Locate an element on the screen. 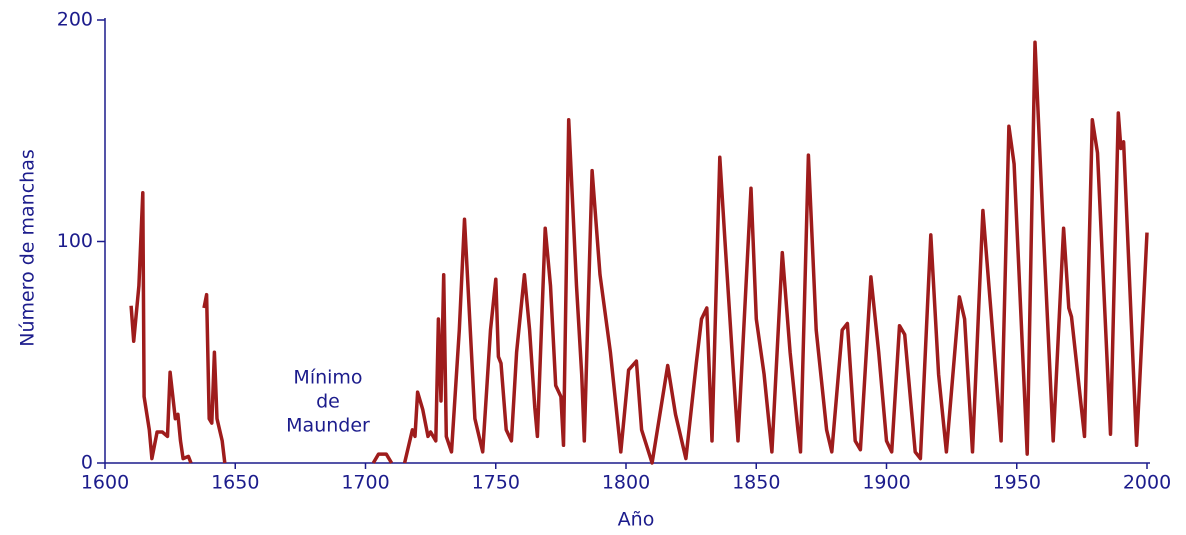 The width and height of the screenshot is (1186, 535). y-tick-label: 100 is located at coordinates (75, 241).